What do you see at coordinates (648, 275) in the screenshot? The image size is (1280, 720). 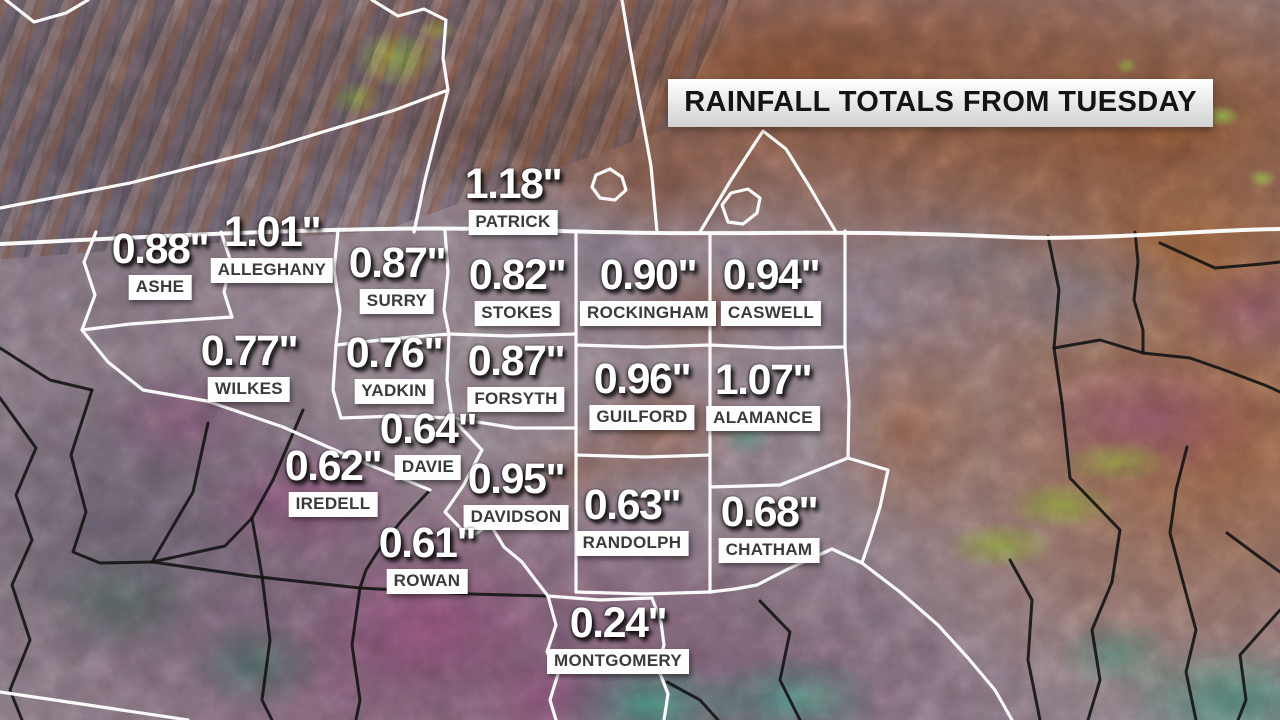 I see `rainfall-value: 0.90"` at bounding box center [648, 275].